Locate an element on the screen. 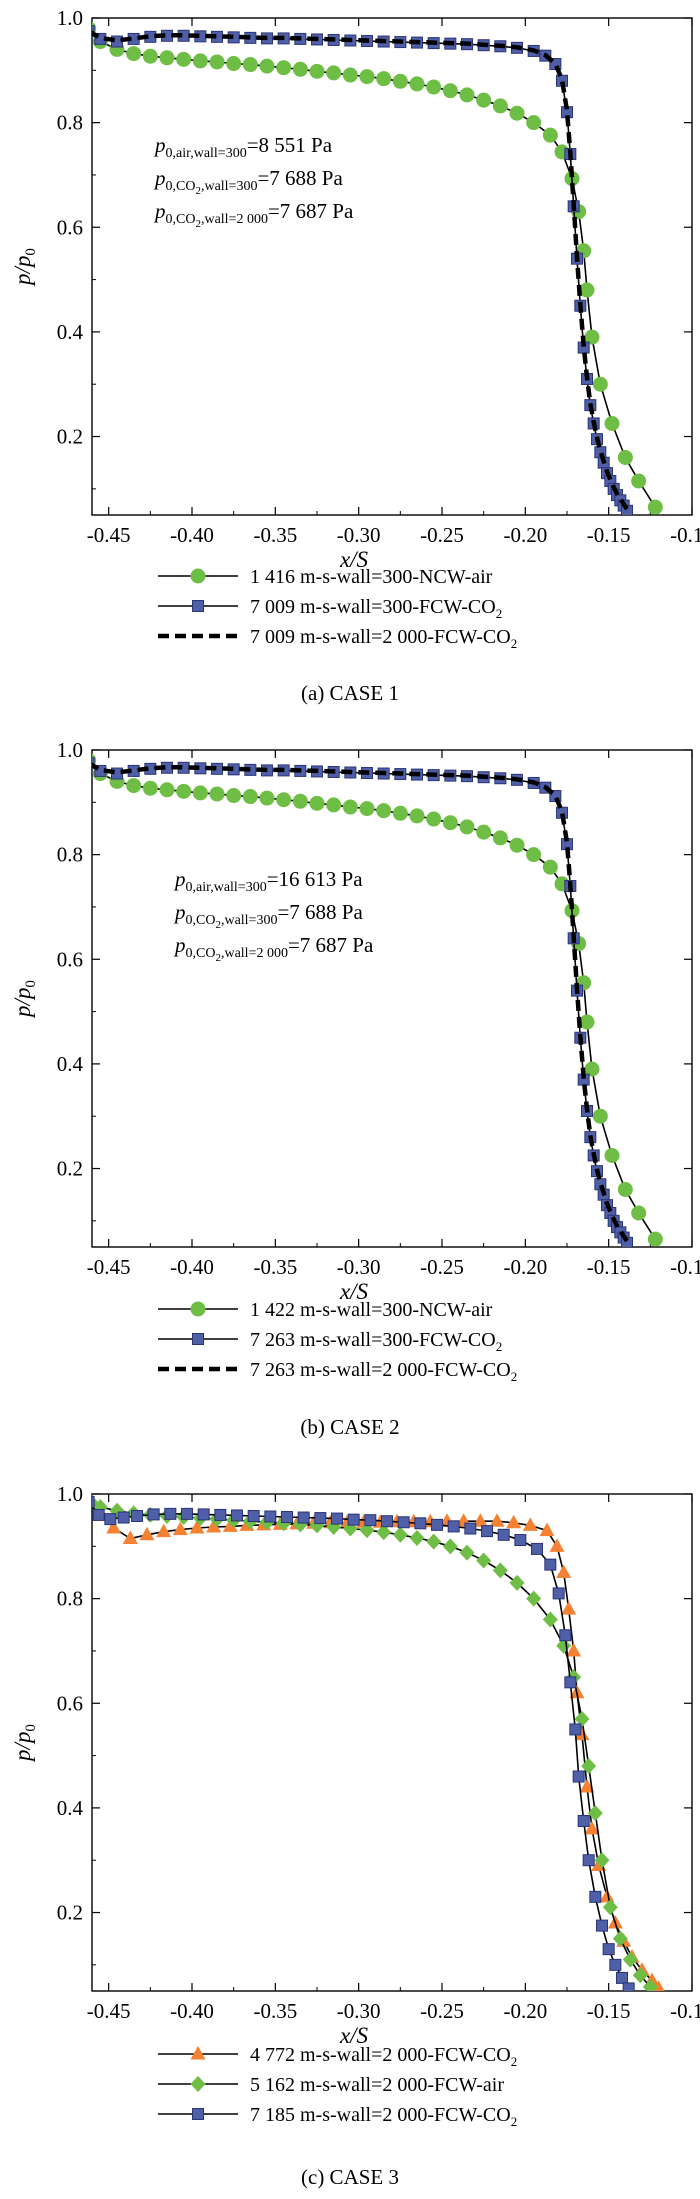 This screenshot has width=700, height=2199. panel-caption: (c) CASE 3 is located at coordinates (350, 2177).